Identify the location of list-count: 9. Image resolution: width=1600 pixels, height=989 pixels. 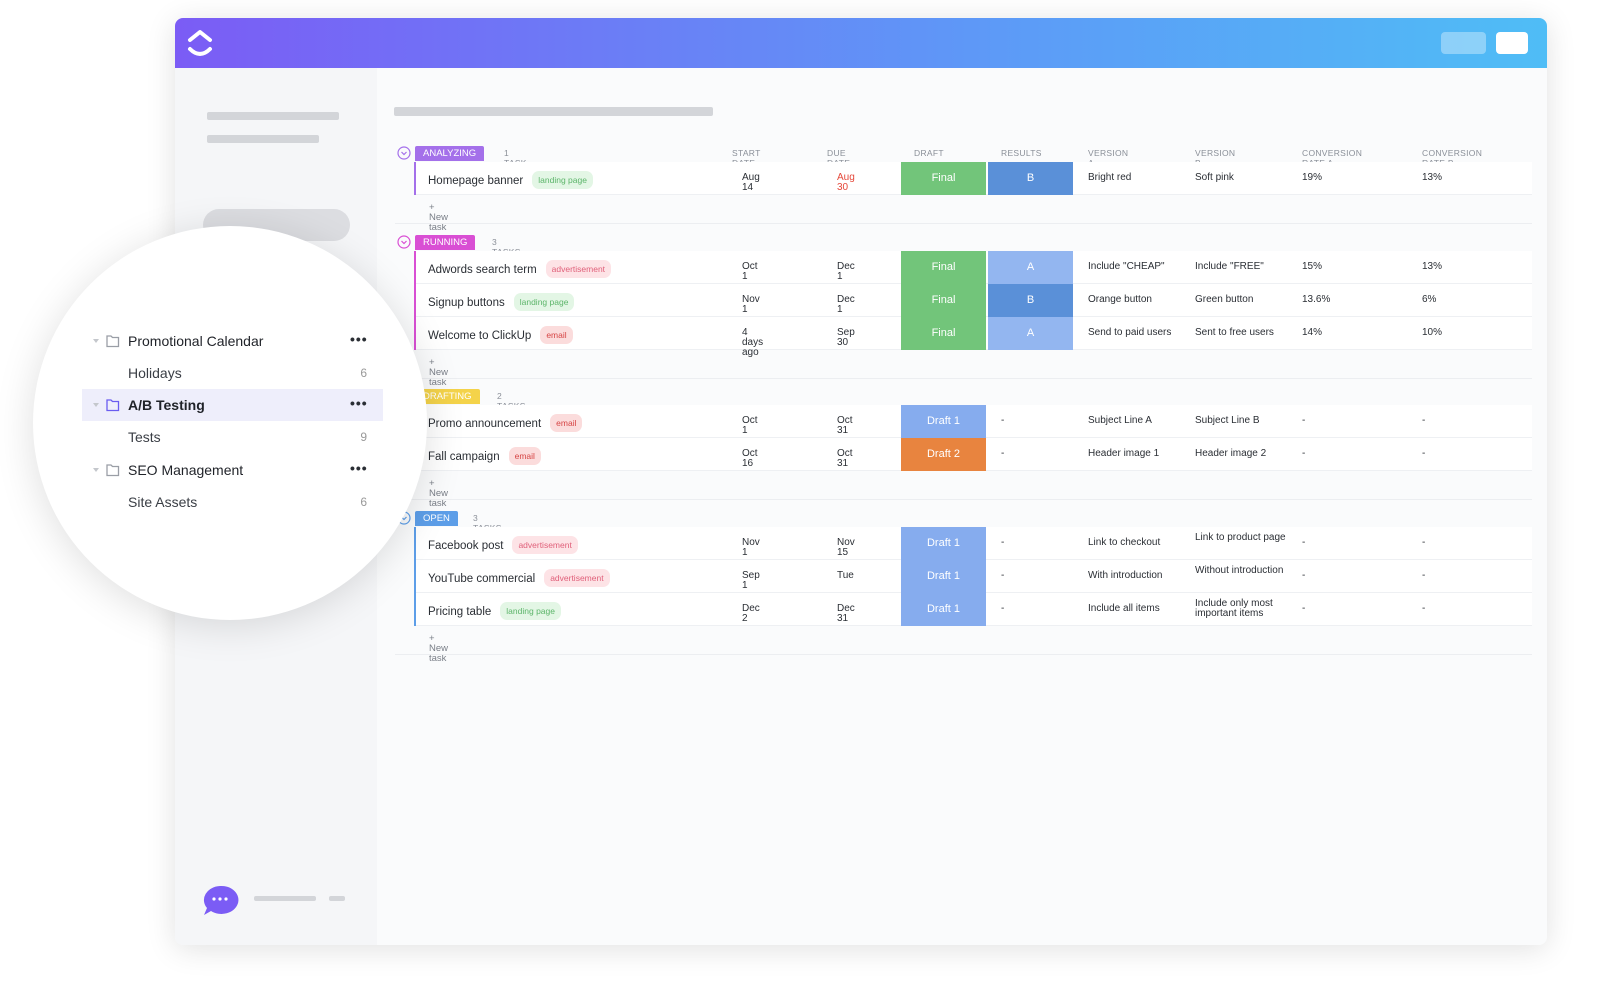
(363, 437).